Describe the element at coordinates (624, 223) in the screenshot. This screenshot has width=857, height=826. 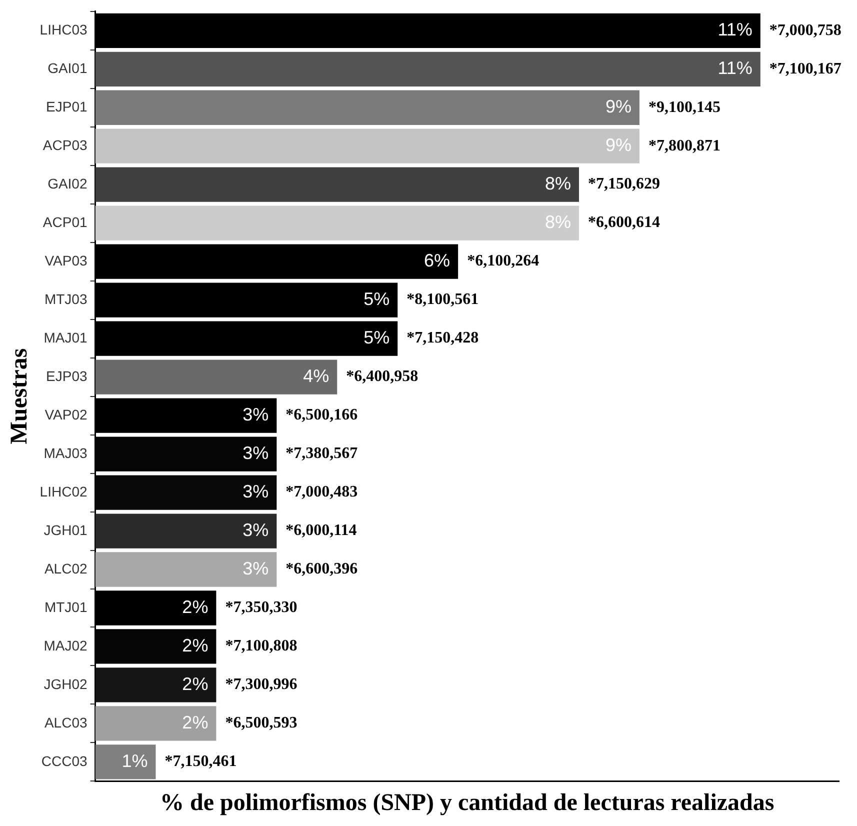
I see `annotation: *6,600,614` at that location.